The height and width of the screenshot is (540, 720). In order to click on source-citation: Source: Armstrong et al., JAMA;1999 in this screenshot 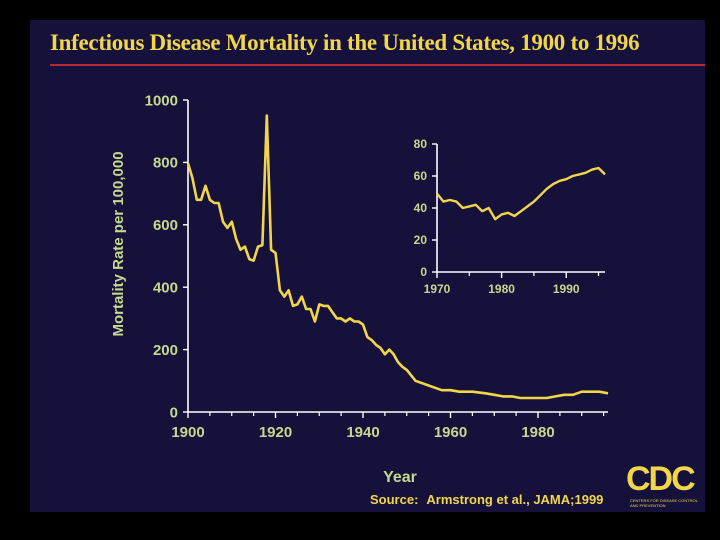, I will do `click(486, 499)`.